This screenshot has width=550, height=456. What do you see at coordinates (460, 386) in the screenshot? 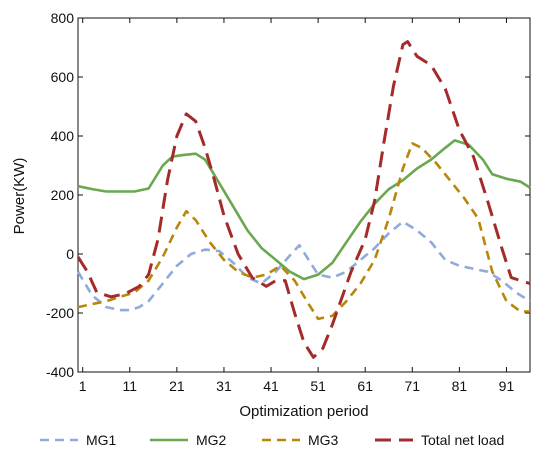
I see `x-tick-label: 81` at bounding box center [460, 386].